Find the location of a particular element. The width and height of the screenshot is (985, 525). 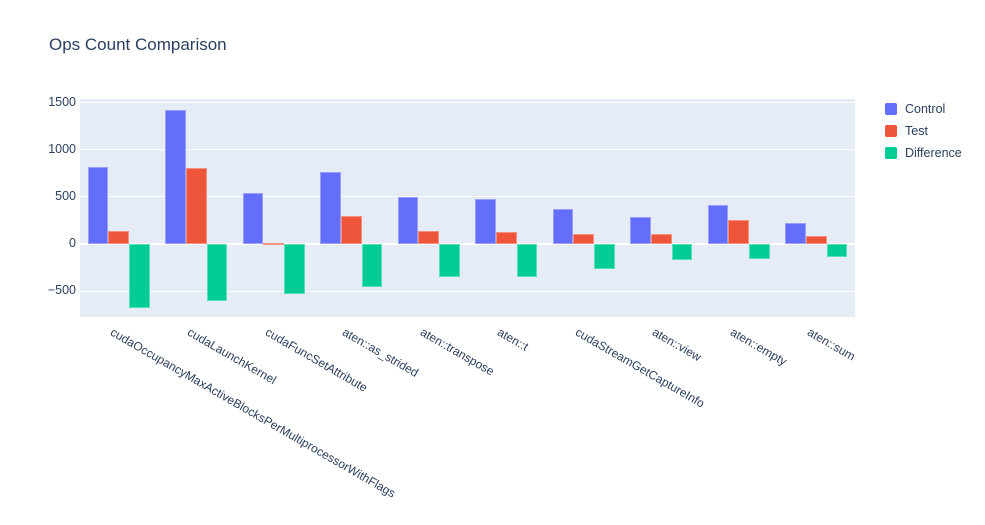

x-tick-label: aten::empty is located at coordinates (758, 347).